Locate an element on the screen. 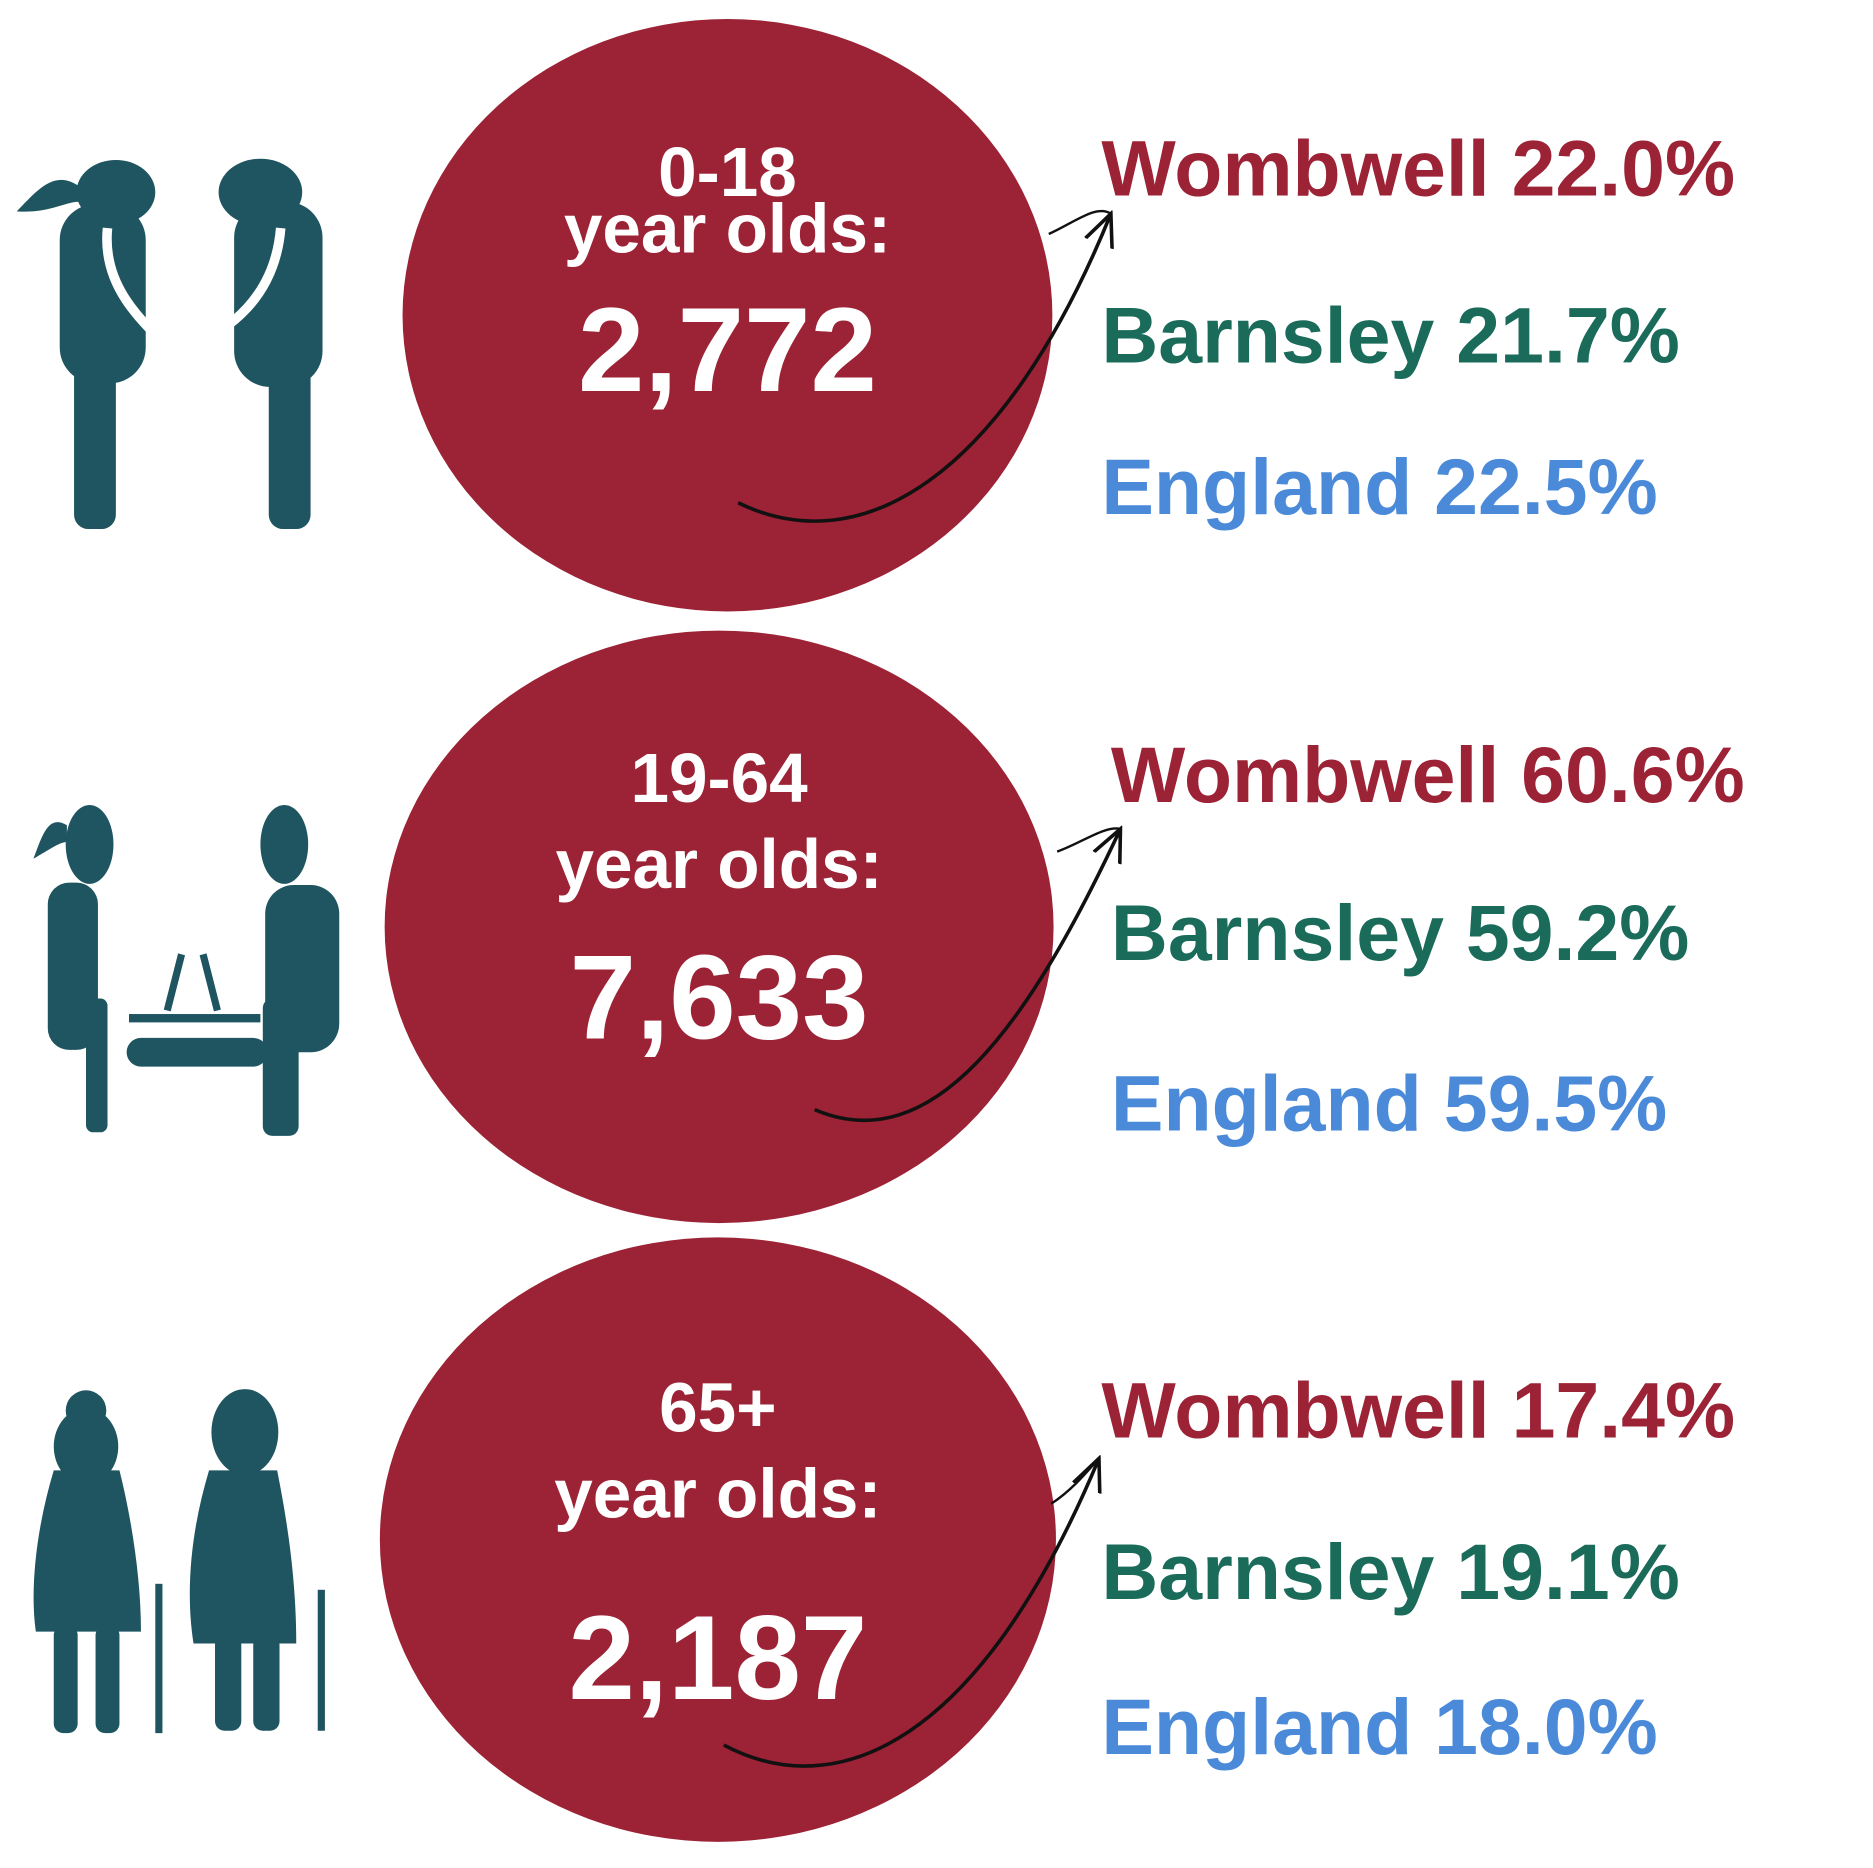  stat-value: 59.2% is located at coordinates (1578, 933).